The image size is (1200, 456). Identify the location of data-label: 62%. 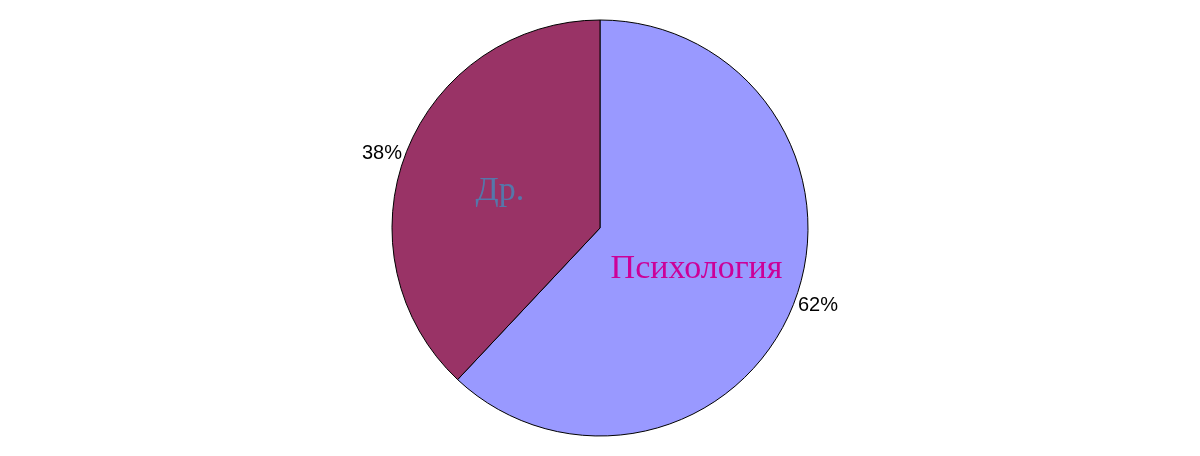
(818, 304).